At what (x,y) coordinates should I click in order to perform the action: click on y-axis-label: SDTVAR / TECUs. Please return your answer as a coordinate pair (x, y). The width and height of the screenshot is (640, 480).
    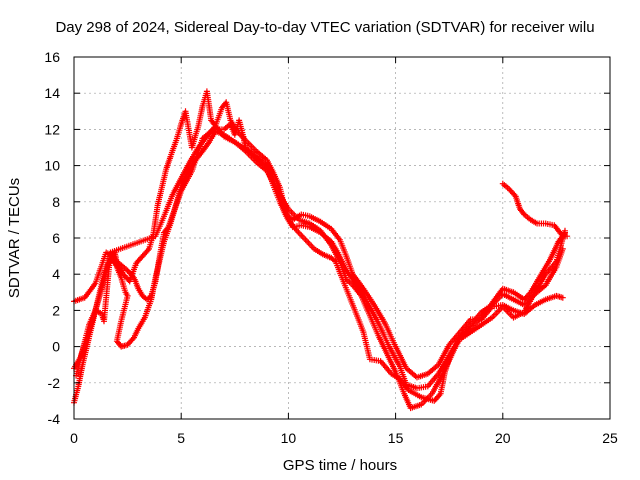
    Looking at the image, I should click on (14, 238).